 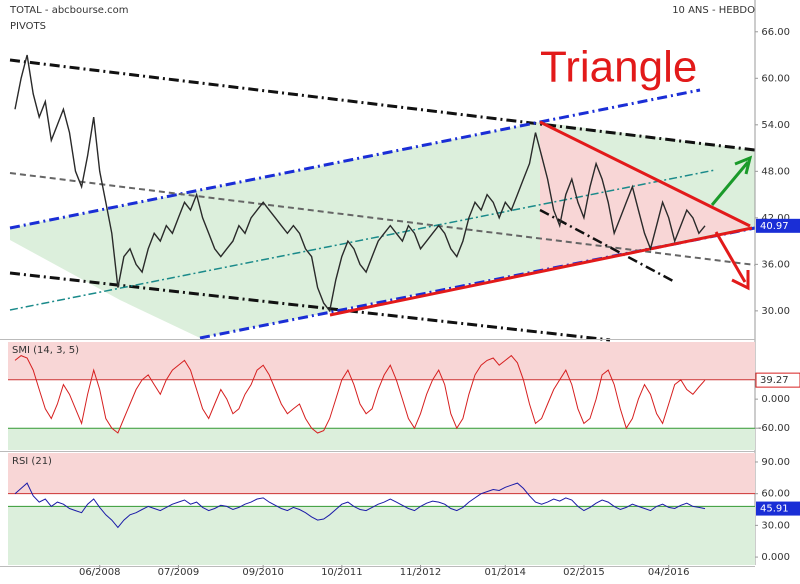 What do you see at coordinates (263, 572) in the screenshot?
I see `x-tick-label: 09/2010` at bounding box center [263, 572].